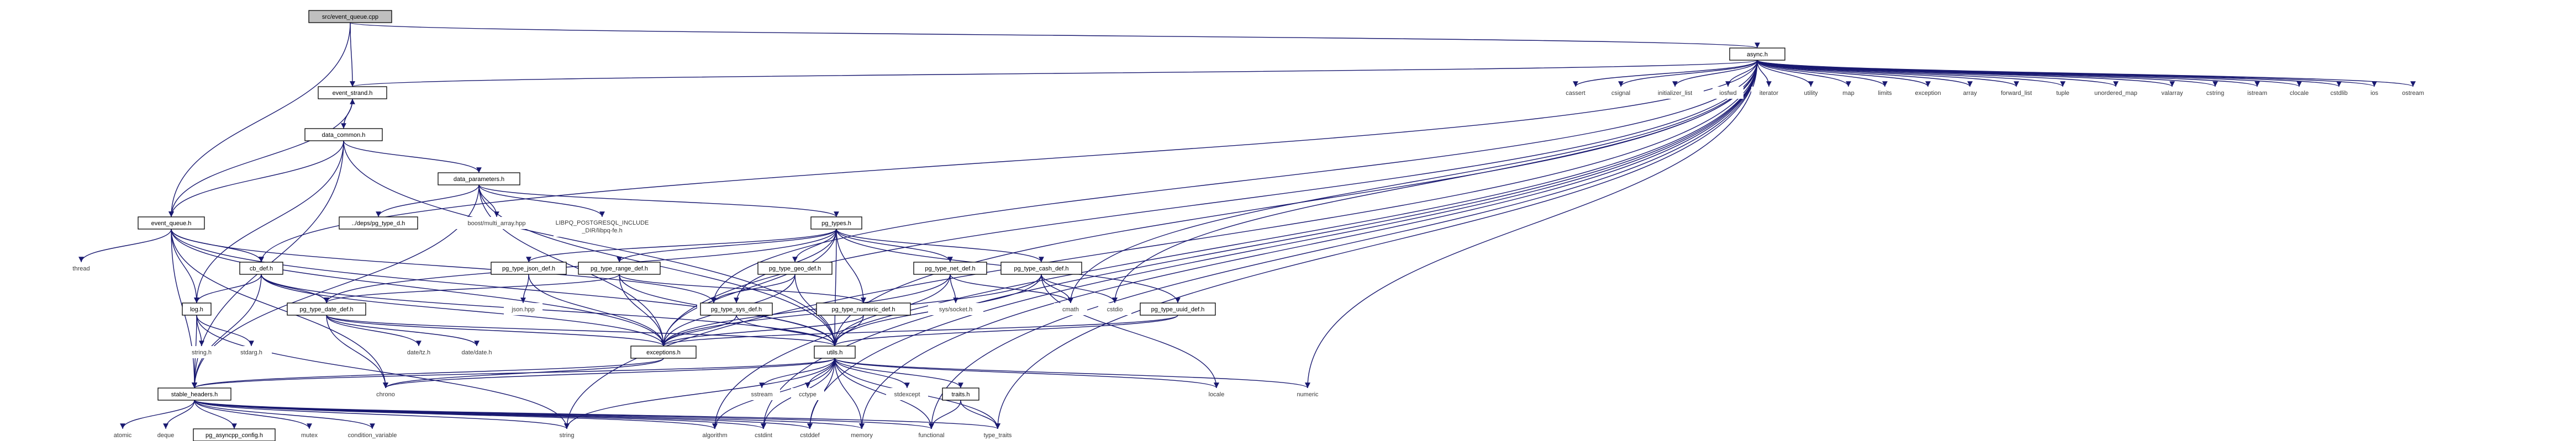 This screenshot has height=441, width=2576. I want to click on node-pg-asyncpp-config: pg_asyncpp_config.h, so click(235, 434).